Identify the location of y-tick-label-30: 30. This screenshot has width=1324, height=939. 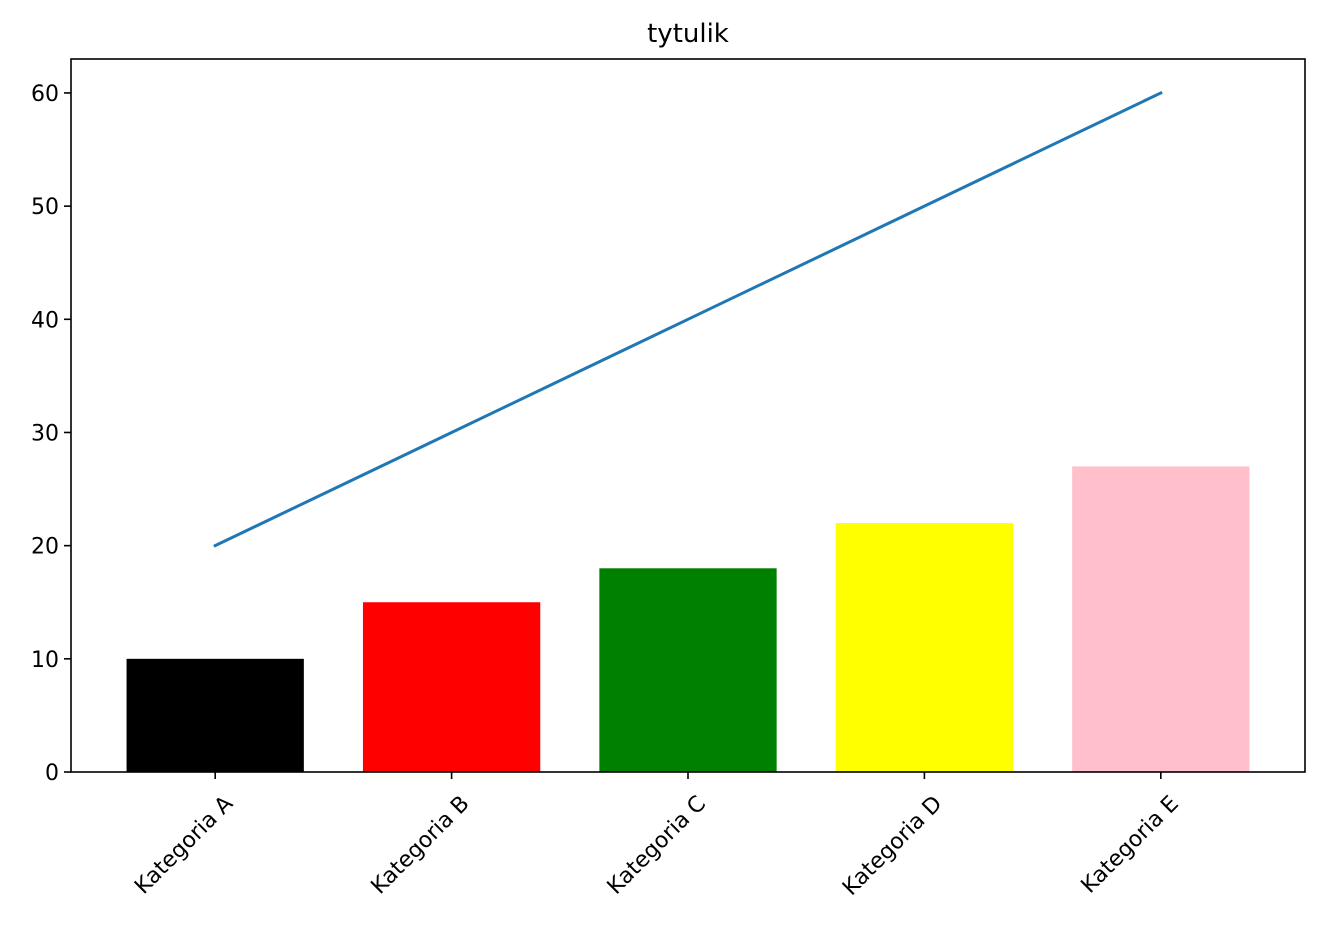
(45, 433).